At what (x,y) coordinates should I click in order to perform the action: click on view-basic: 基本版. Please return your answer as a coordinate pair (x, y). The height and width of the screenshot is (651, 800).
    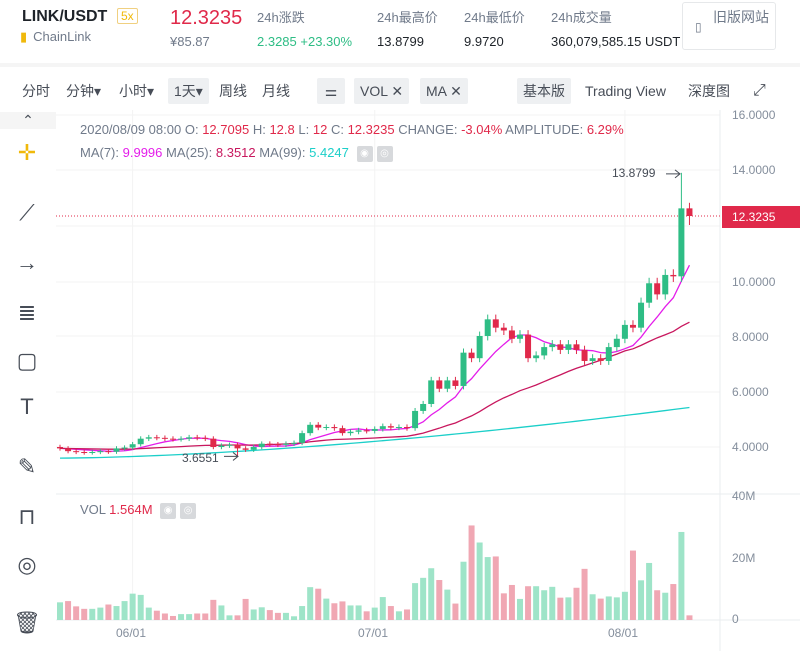
    Looking at the image, I should click on (544, 91).